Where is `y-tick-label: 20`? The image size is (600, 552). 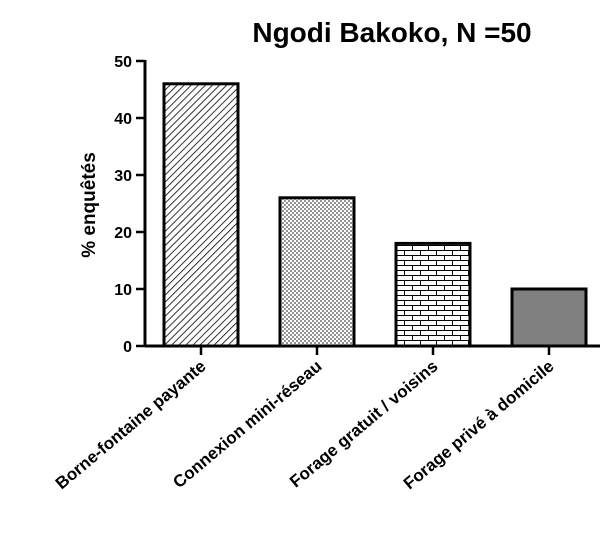 y-tick-label: 20 is located at coordinates (123, 233).